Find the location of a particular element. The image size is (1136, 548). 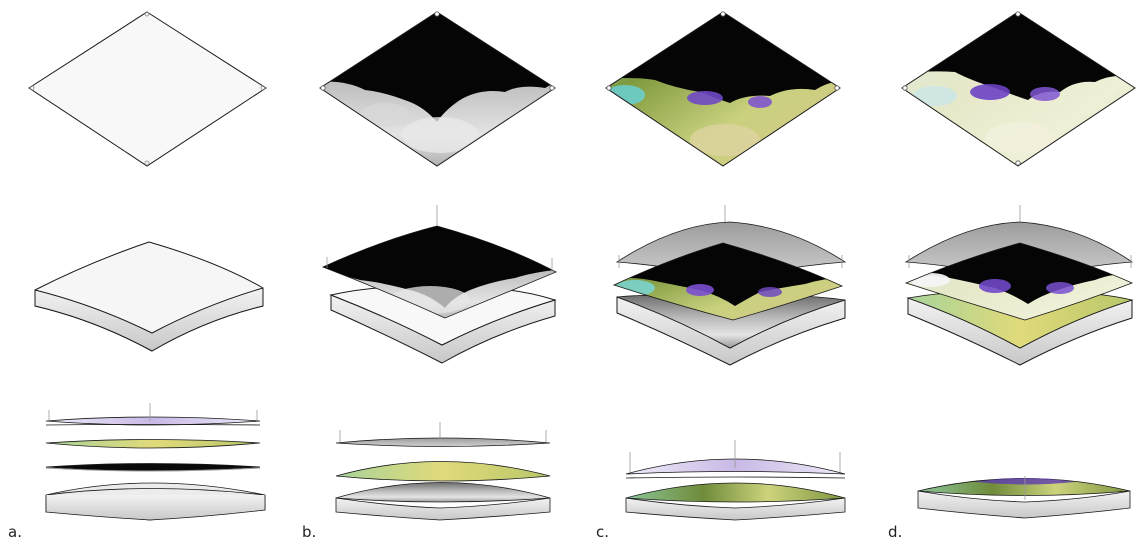

panel-d-flat-terrain is located at coordinates (1018, 89).